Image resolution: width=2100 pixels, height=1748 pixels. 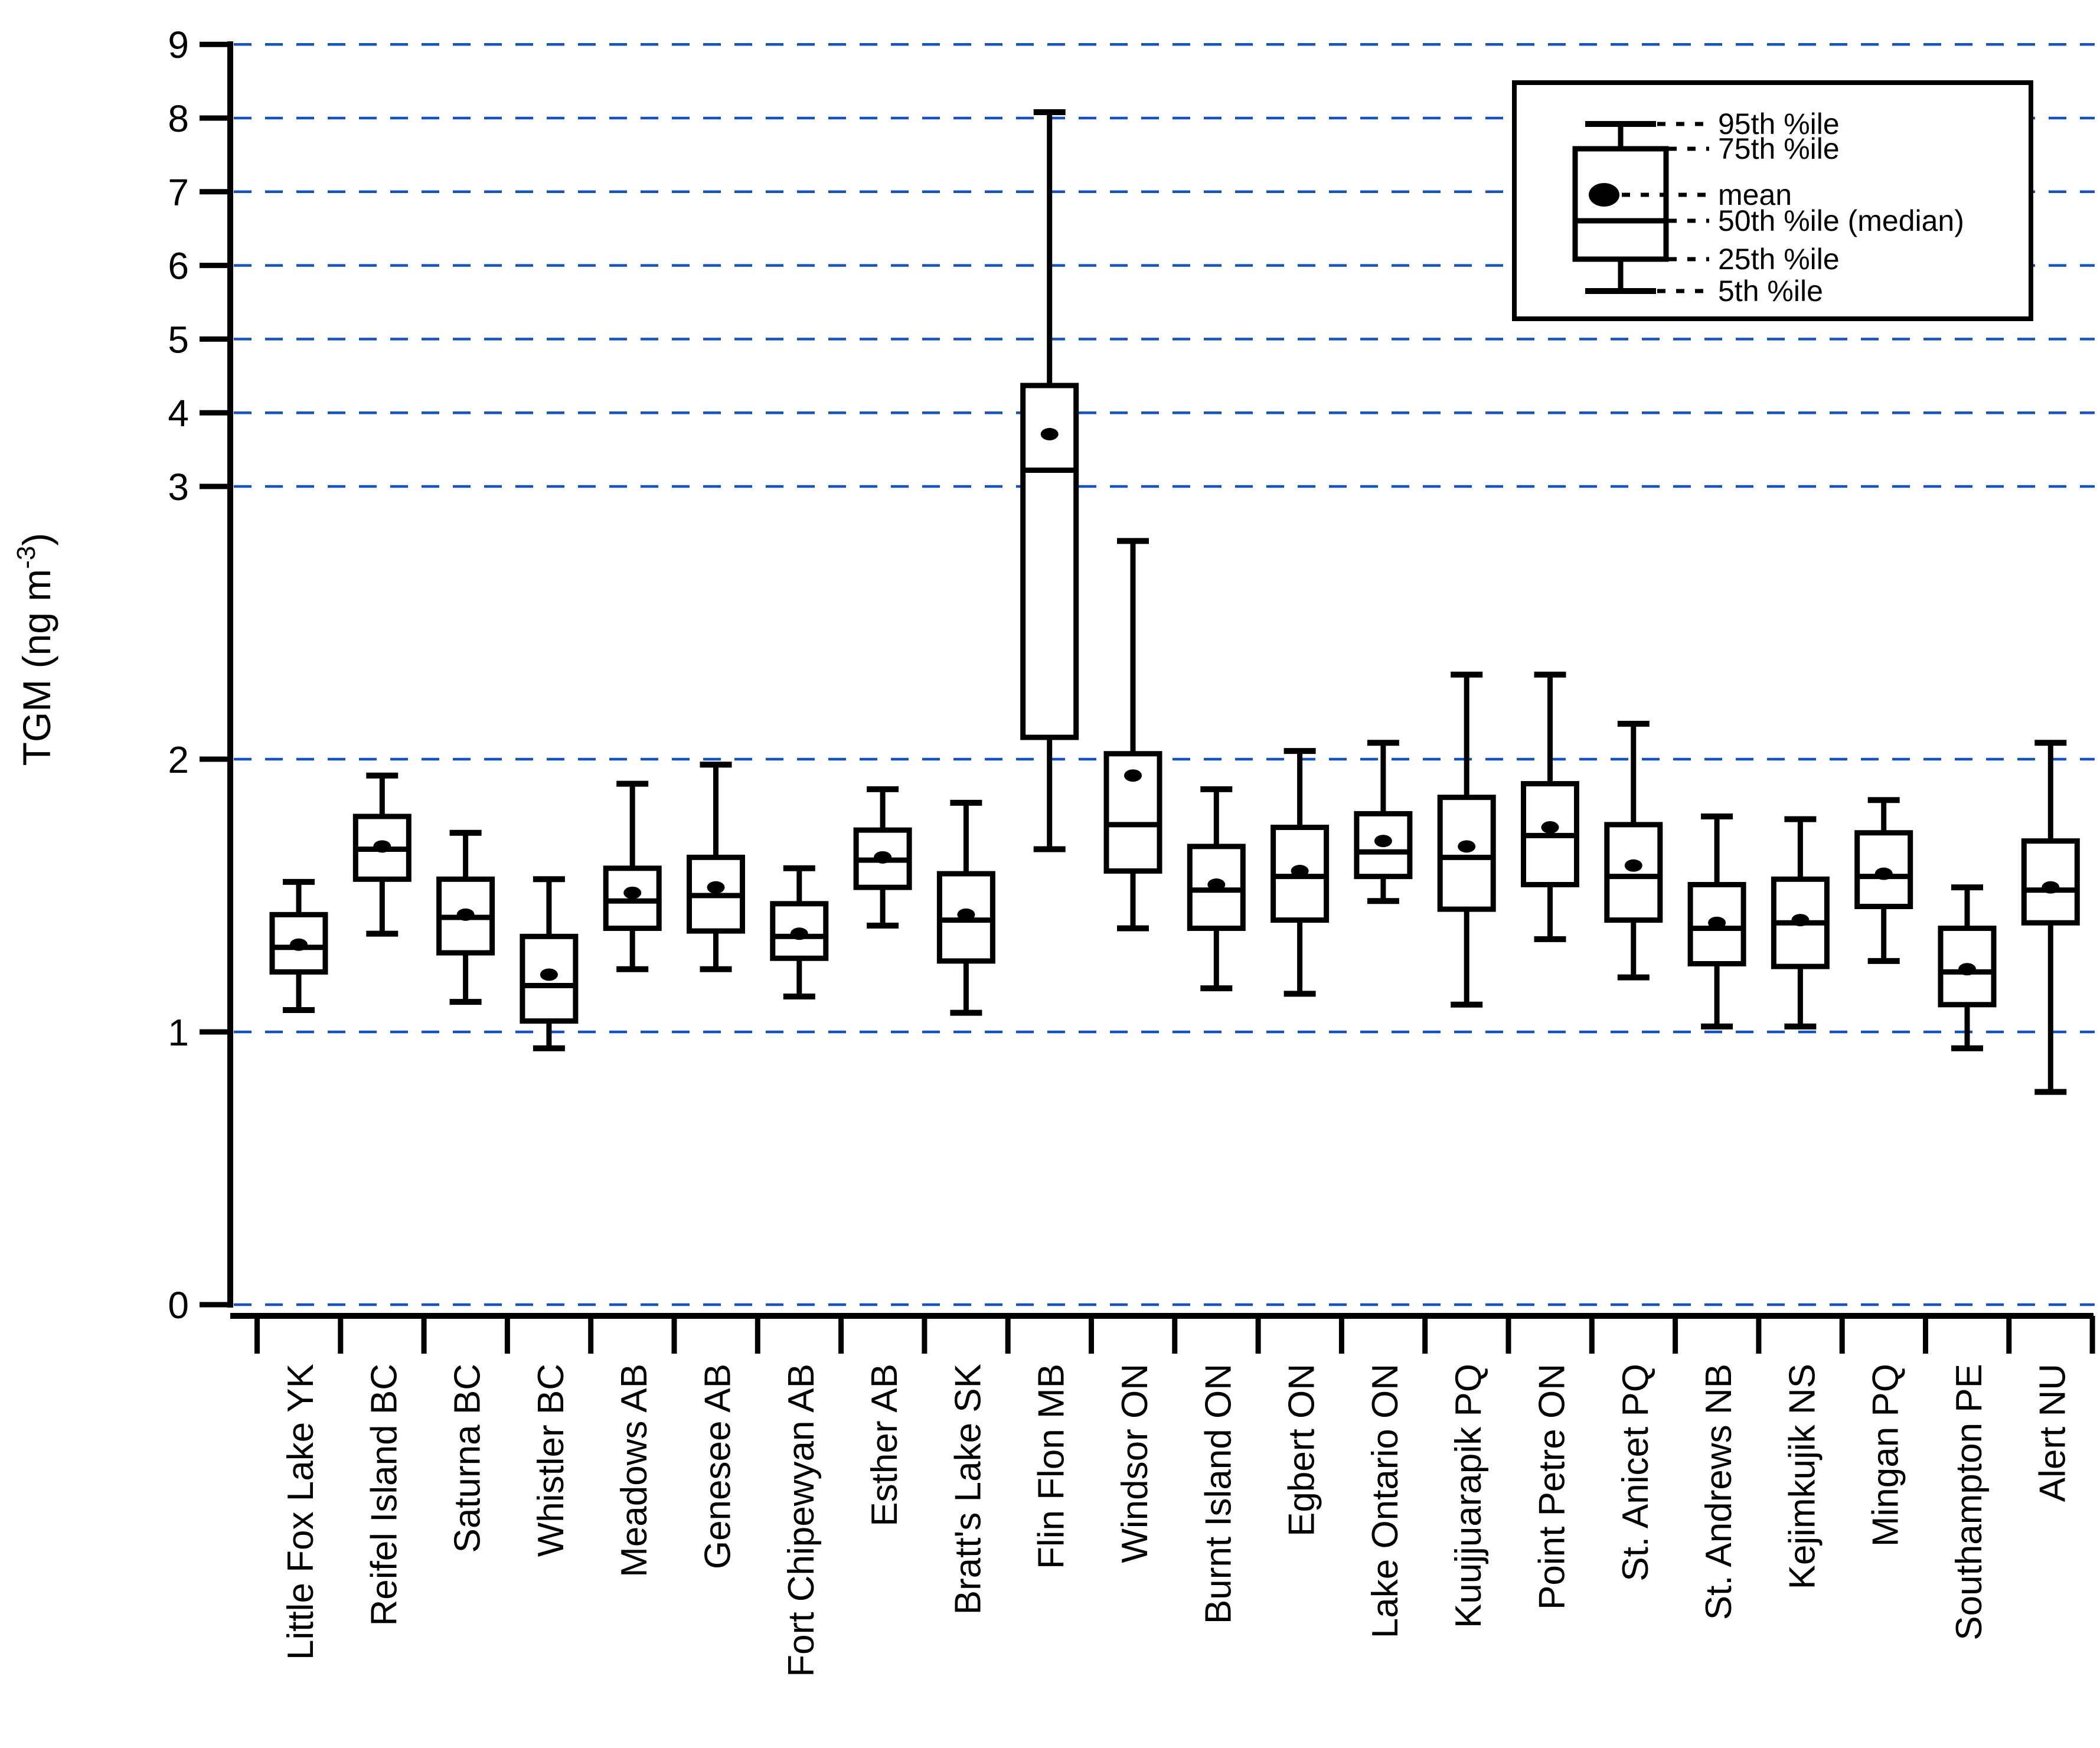 I want to click on x-label-13: Lake Ontario ON, so click(x=1385, y=1501).